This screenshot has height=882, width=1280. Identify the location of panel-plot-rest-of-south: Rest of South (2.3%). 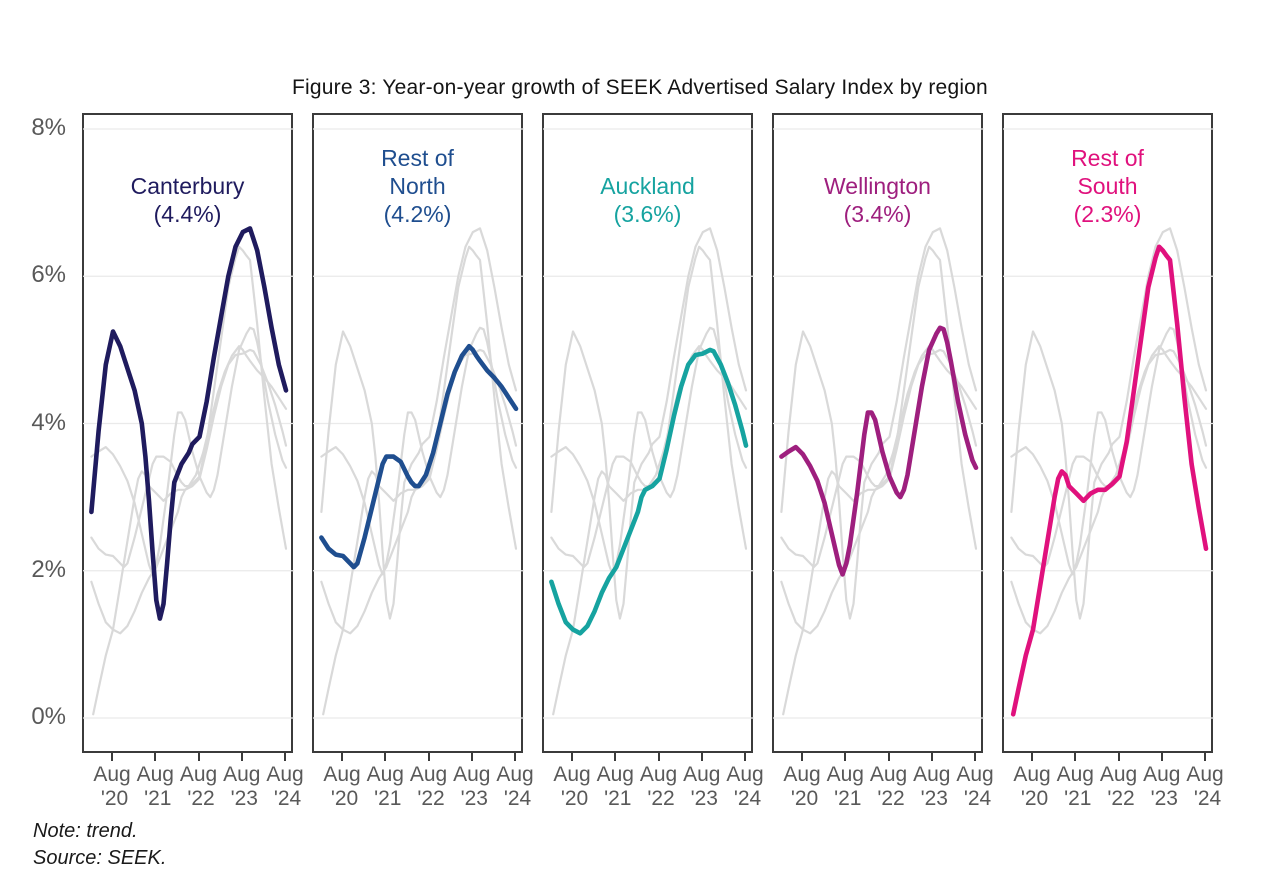
(1108, 433).